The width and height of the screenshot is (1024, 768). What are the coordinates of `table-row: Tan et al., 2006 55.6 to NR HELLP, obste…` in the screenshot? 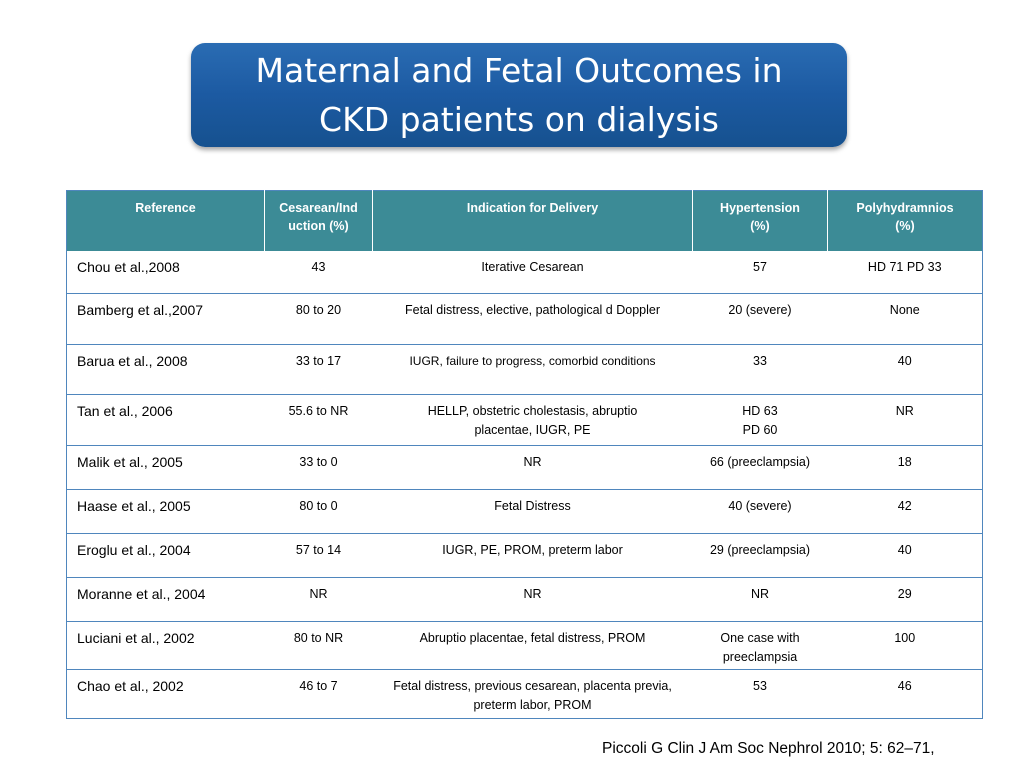 It's located at (524, 420).